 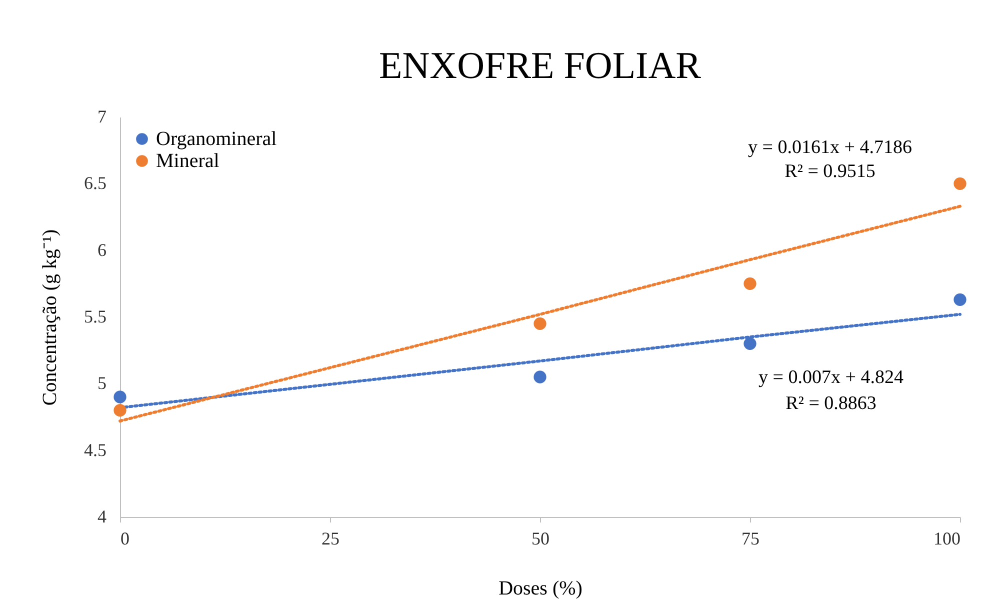 What do you see at coordinates (95, 183) in the screenshot?
I see `y-tick-label: 6.5` at bounding box center [95, 183].